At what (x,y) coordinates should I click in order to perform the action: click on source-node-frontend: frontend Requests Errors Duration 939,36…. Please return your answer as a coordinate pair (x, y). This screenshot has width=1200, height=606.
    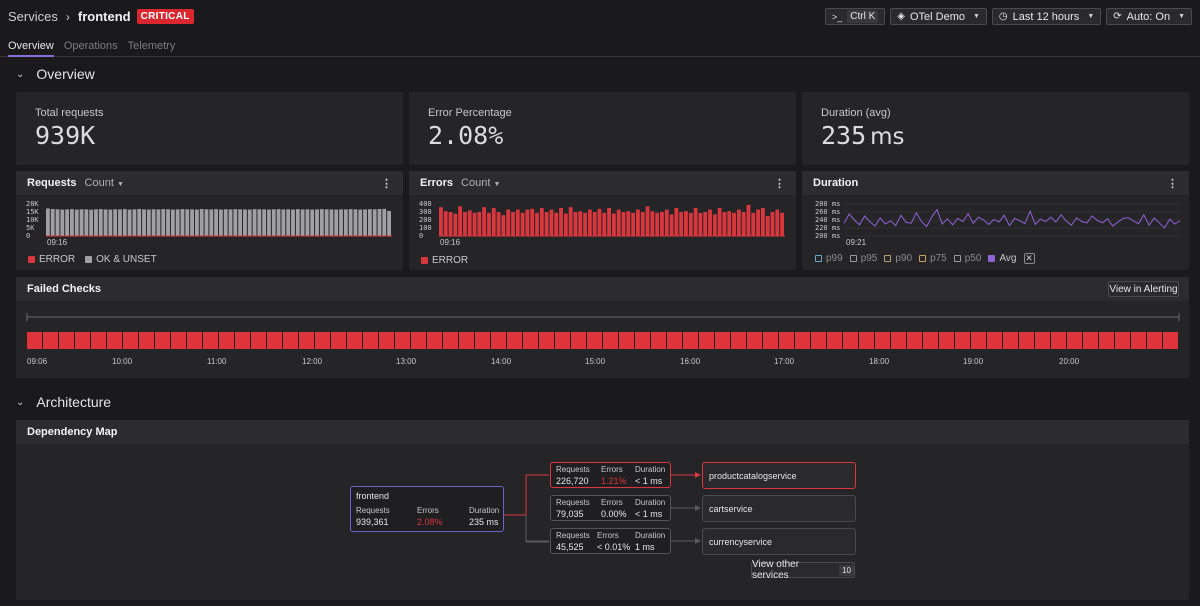
    Looking at the image, I should click on (427, 509).